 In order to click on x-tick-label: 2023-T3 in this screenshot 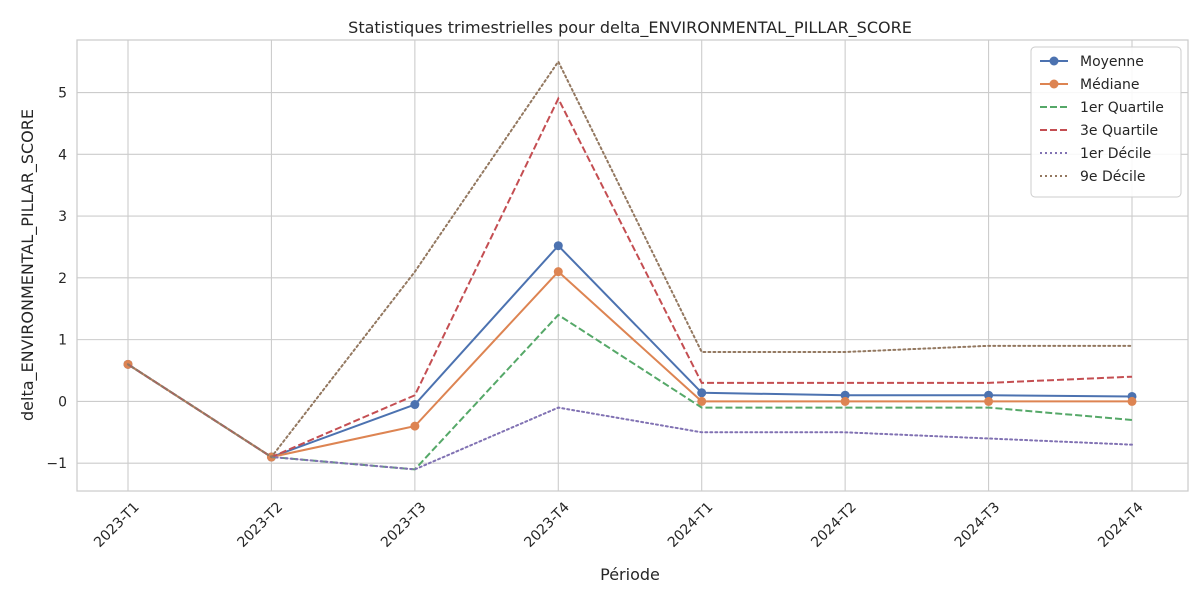, I will do `click(404, 525)`.